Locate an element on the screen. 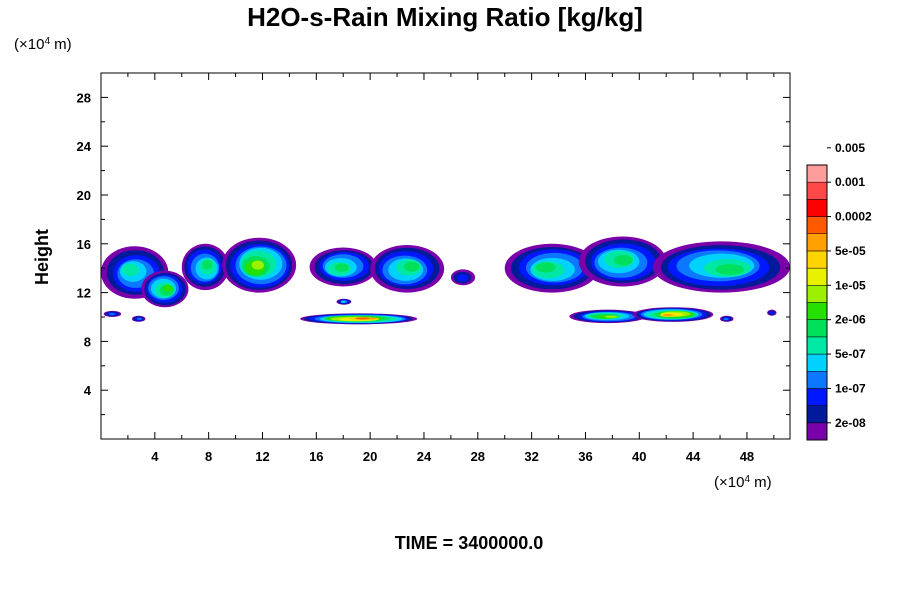  y-tick-label: 4 is located at coordinates (88, 390).